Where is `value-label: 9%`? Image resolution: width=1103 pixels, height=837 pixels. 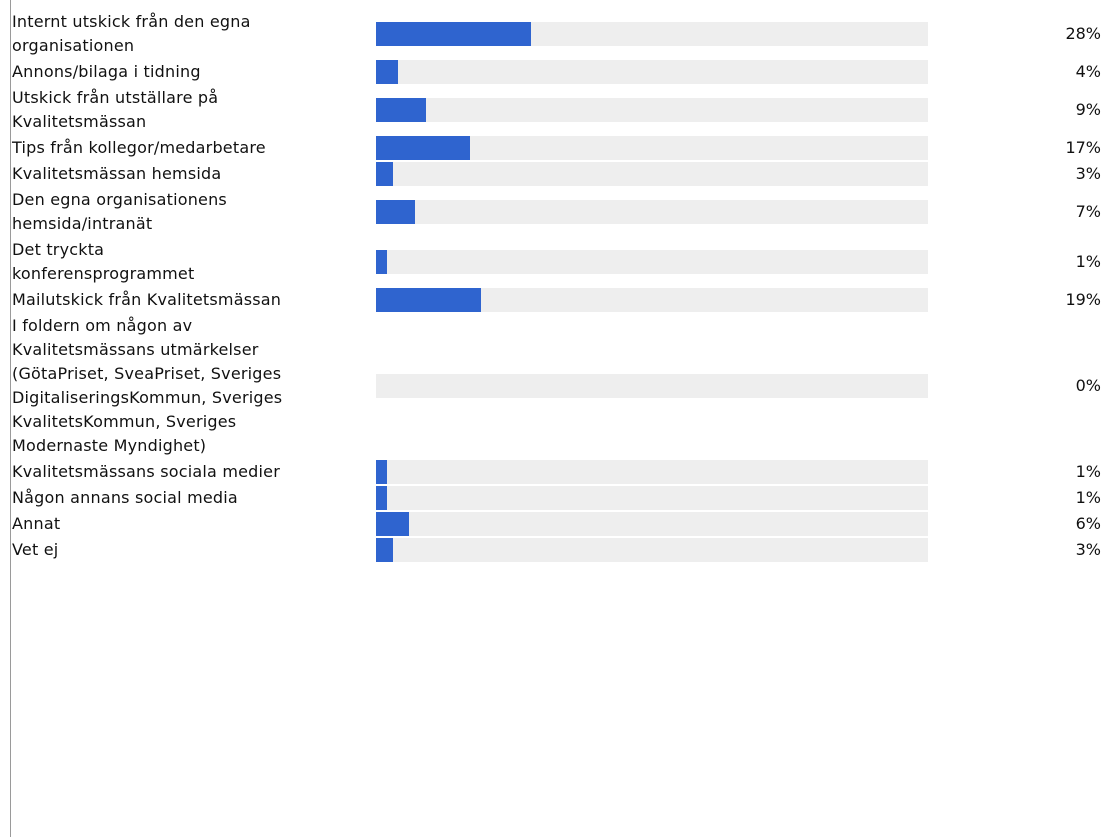
value-label: 9% is located at coordinates (1088, 109).